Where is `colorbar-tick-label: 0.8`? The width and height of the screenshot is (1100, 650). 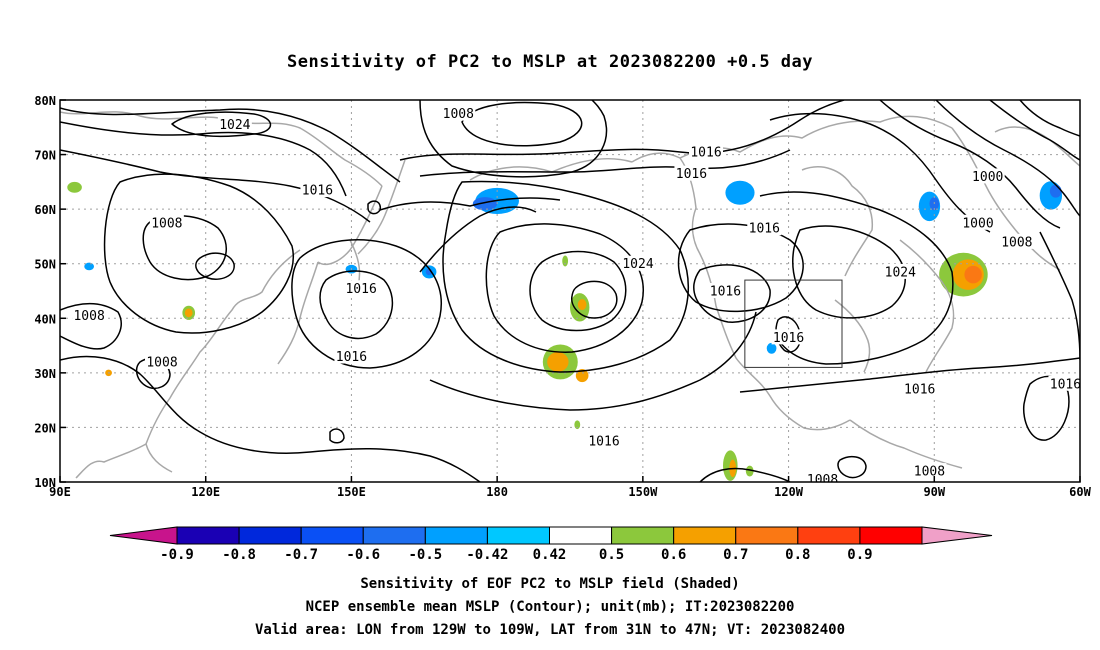 colorbar-tick-label: 0.8 is located at coordinates (797, 555).